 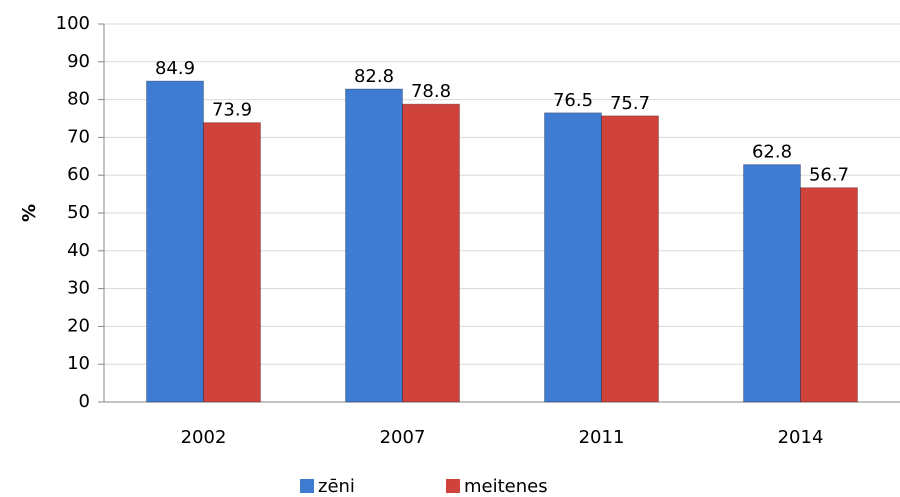 I want to click on legend-label: zēni, so click(x=336, y=486).